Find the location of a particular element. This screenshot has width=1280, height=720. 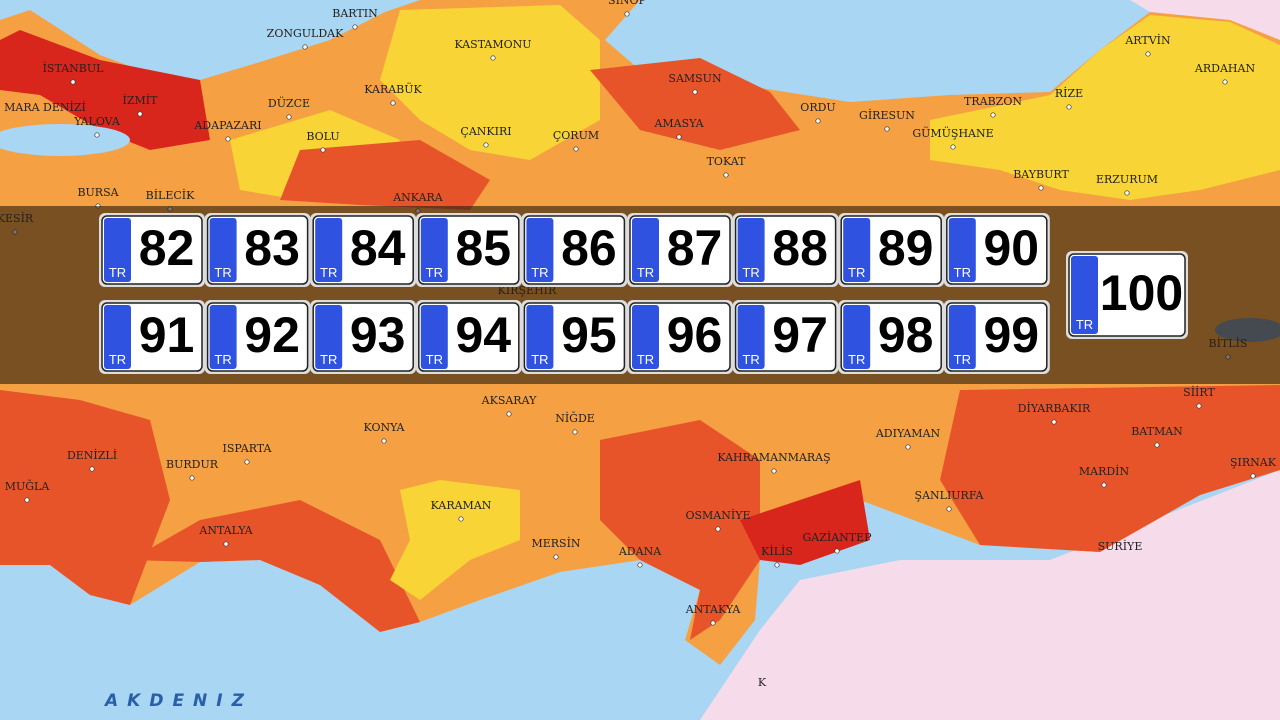

city-label: ARTVİN is located at coordinates (1147, 40).